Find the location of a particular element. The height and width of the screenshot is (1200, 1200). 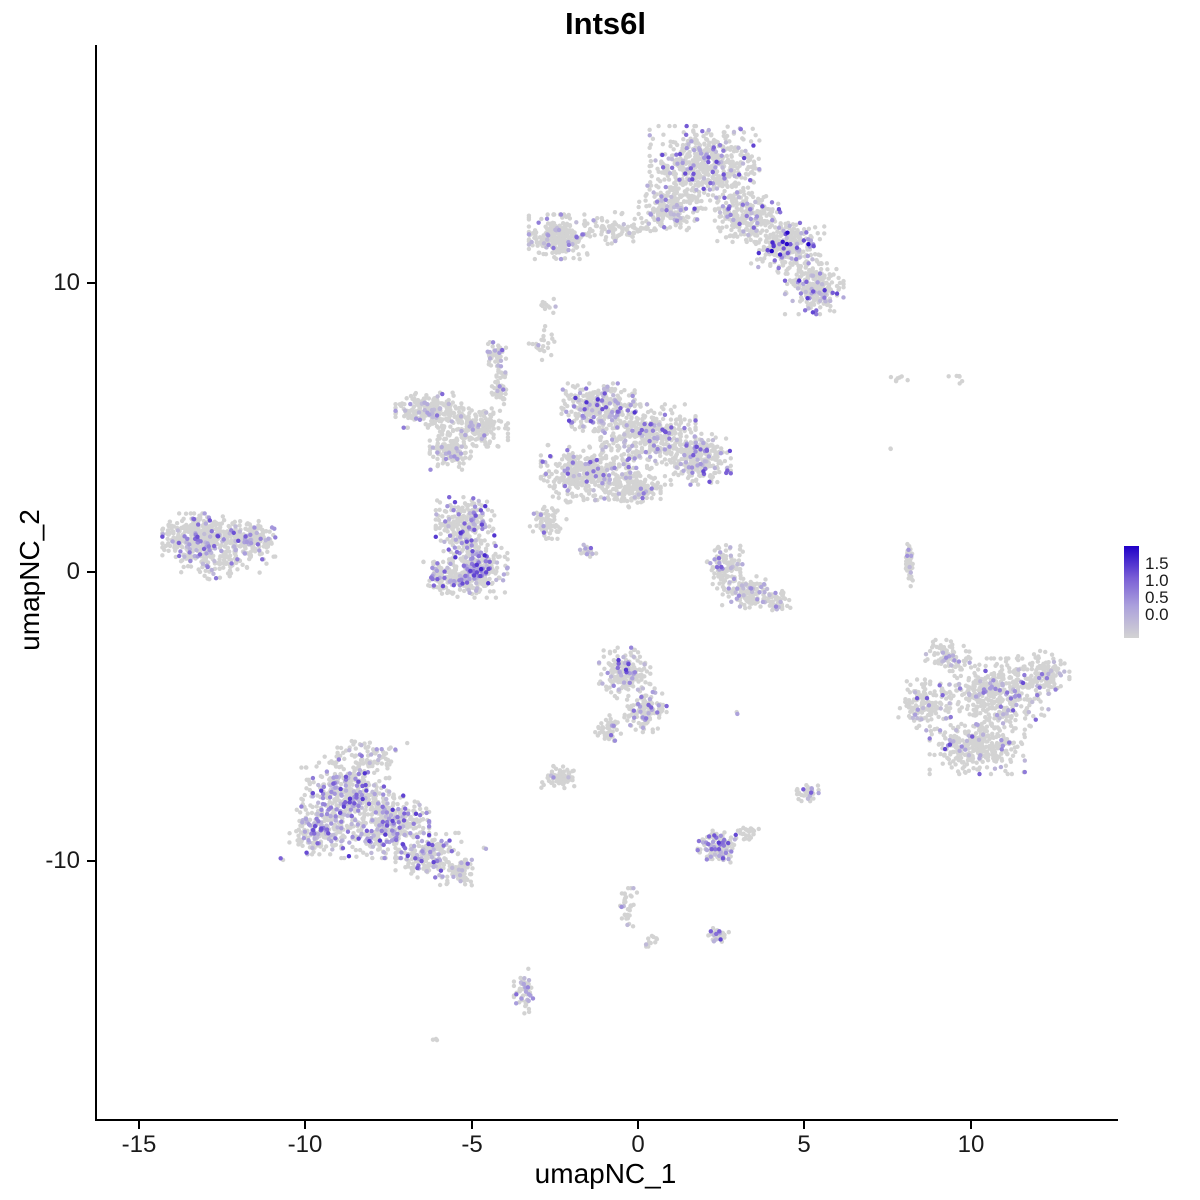

x-tick-label: -10 is located at coordinates (305, 1144).